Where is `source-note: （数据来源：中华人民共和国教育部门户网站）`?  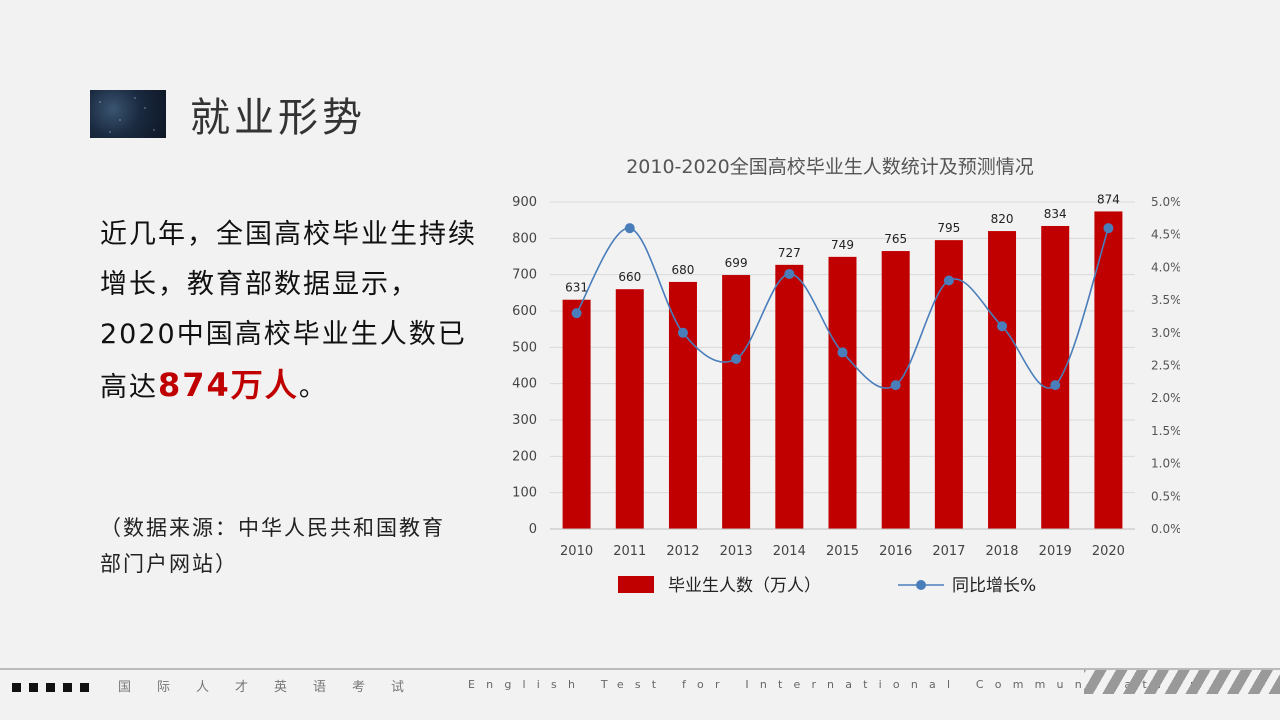 source-note: （数据来源：中华人民共和国教育部门户网站） is located at coordinates (272, 546).